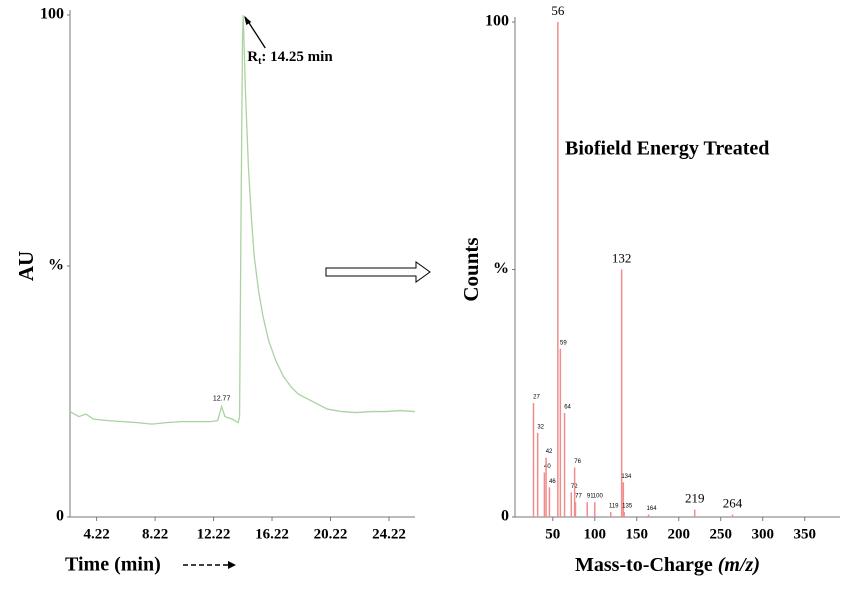  Describe the element at coordinates (252, 57) in the screenshot. I see `annotation-part: R` at that location.